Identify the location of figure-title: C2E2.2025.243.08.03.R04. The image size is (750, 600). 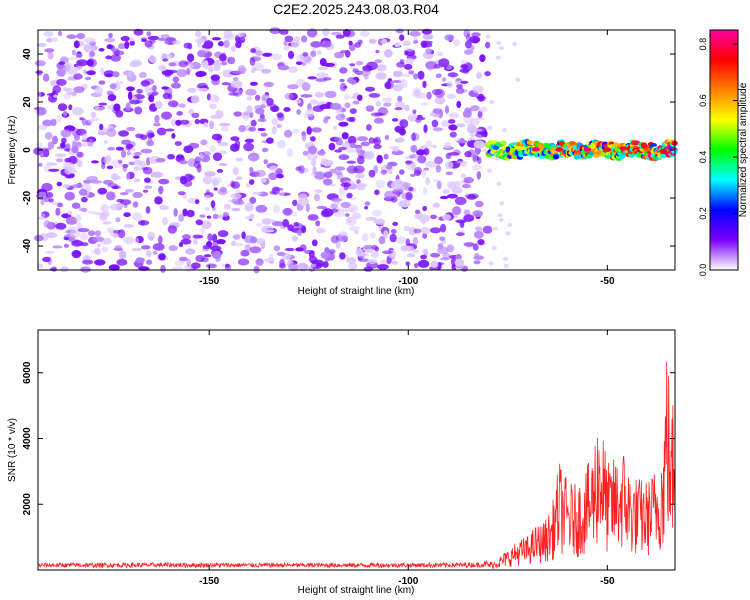
(356, 9).